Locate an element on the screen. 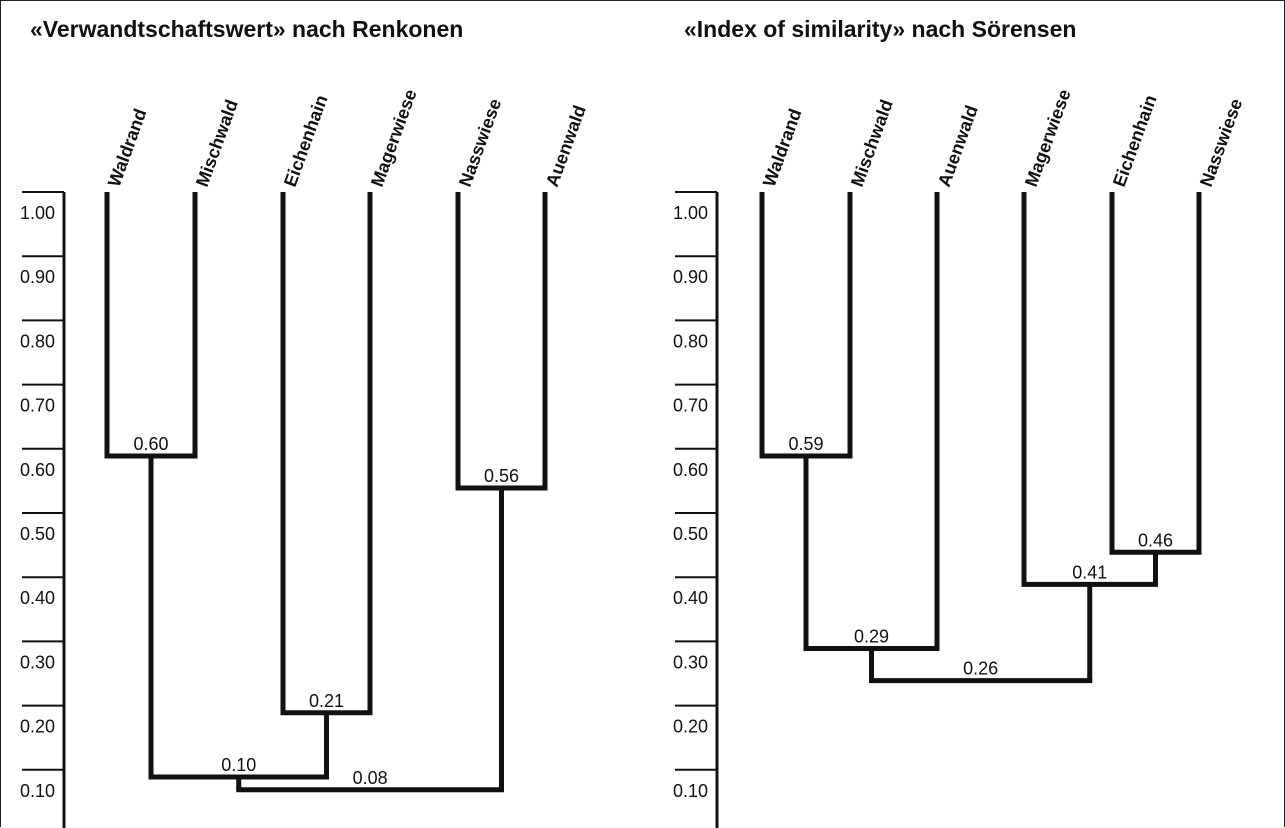  panel-title-soerensen: «Index of similarity» nach Sörensen is located at coordinates (880, 29).